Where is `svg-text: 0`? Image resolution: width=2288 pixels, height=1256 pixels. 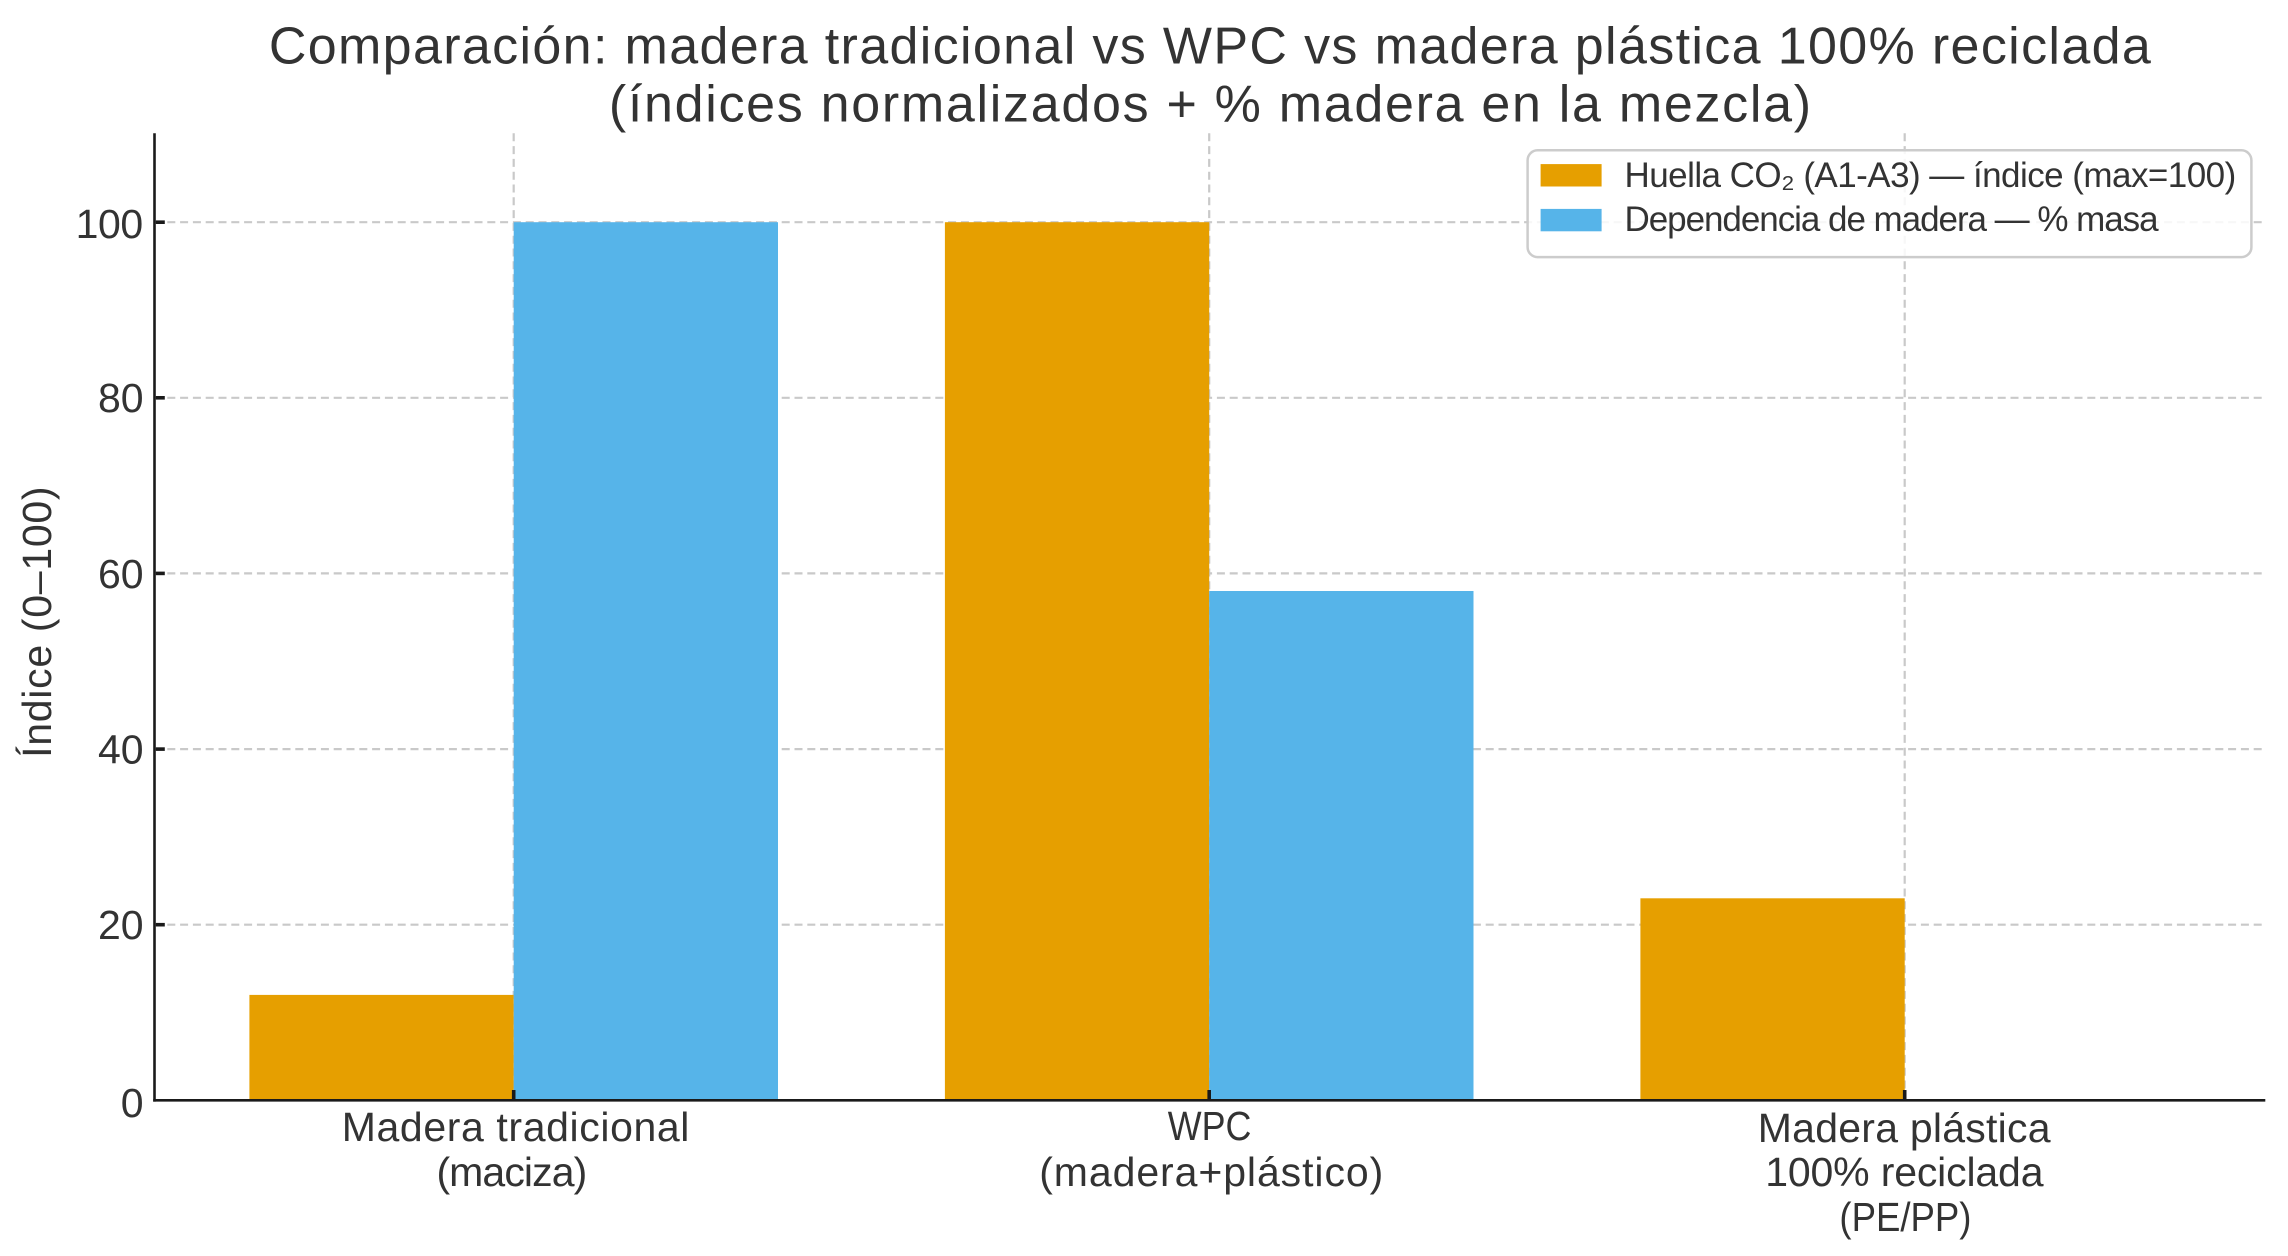
svg-text: 0 is located at coordinates (132, 1103).